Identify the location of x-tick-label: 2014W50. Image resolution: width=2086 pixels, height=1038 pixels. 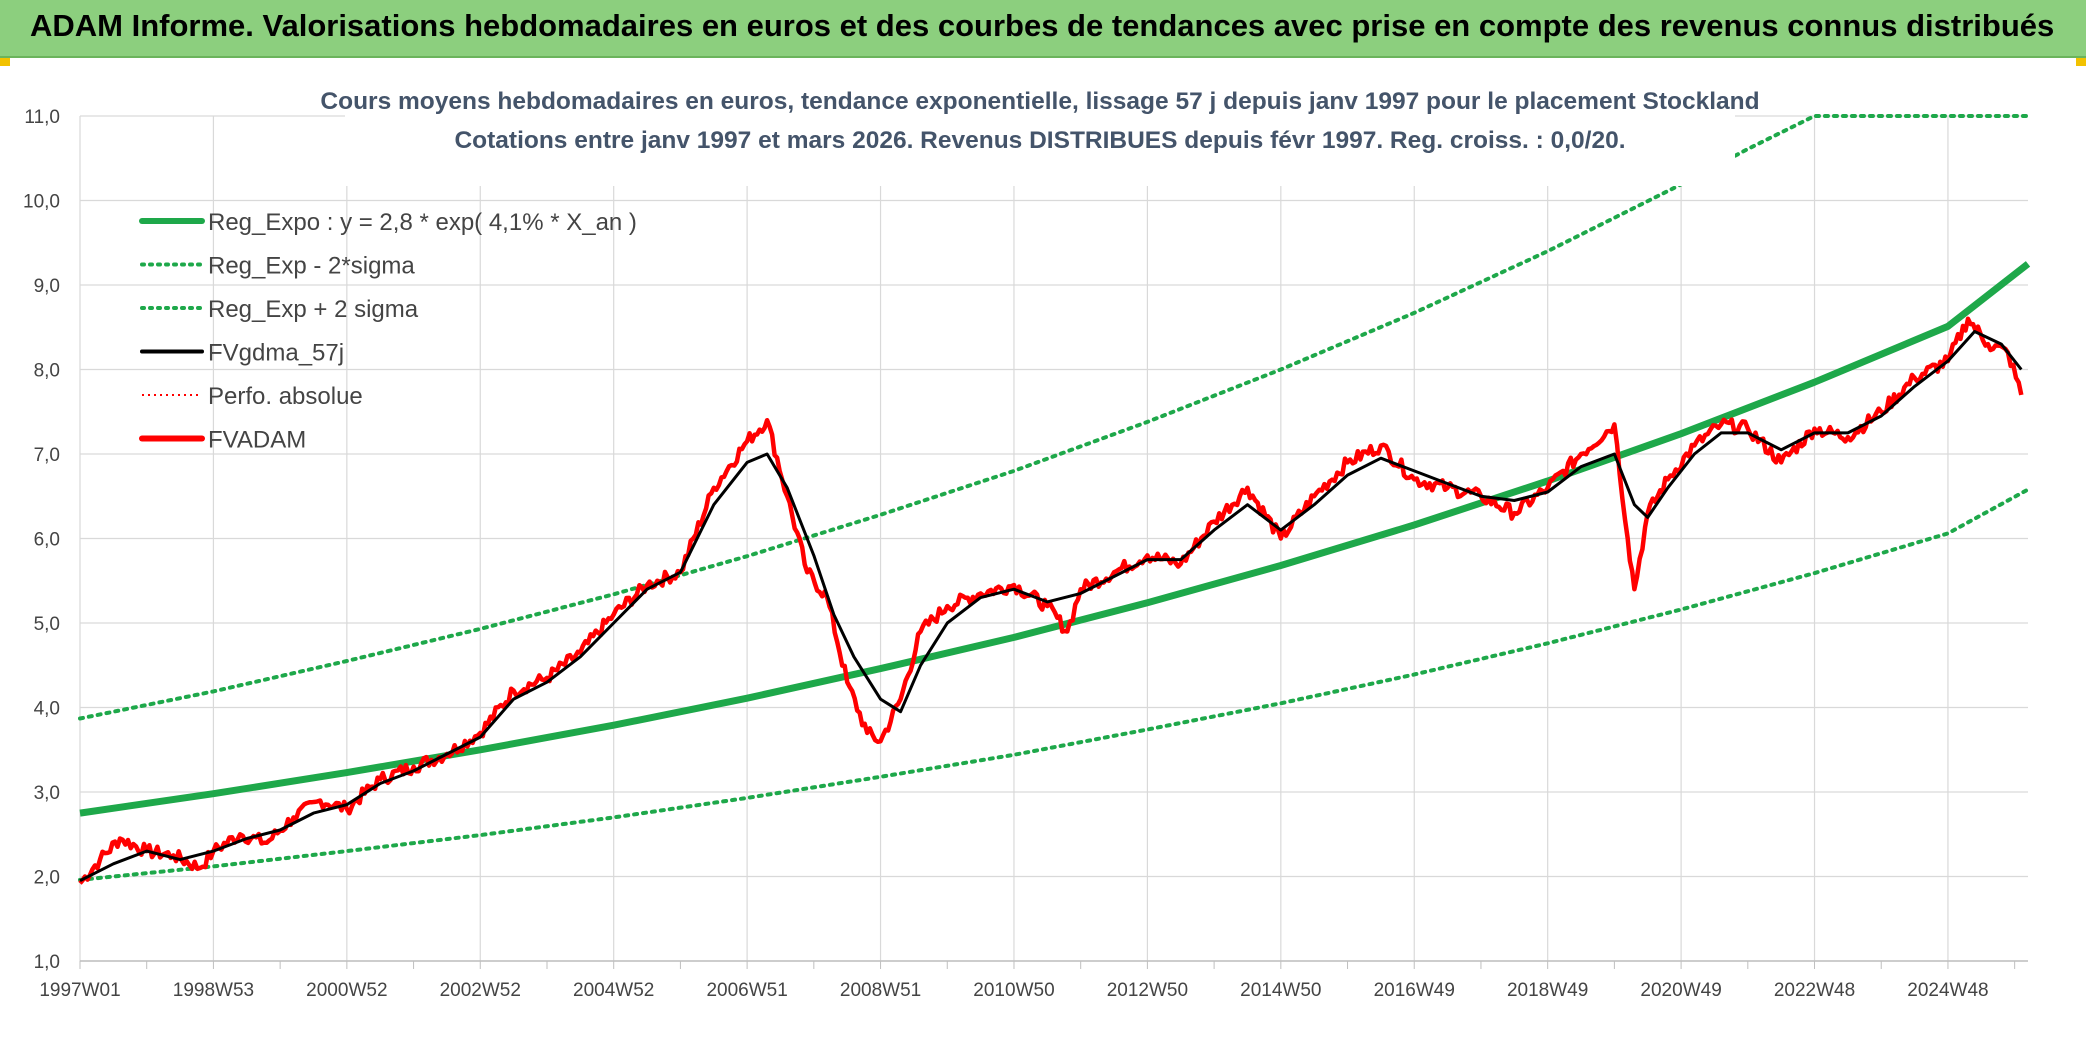
(1280, 990).